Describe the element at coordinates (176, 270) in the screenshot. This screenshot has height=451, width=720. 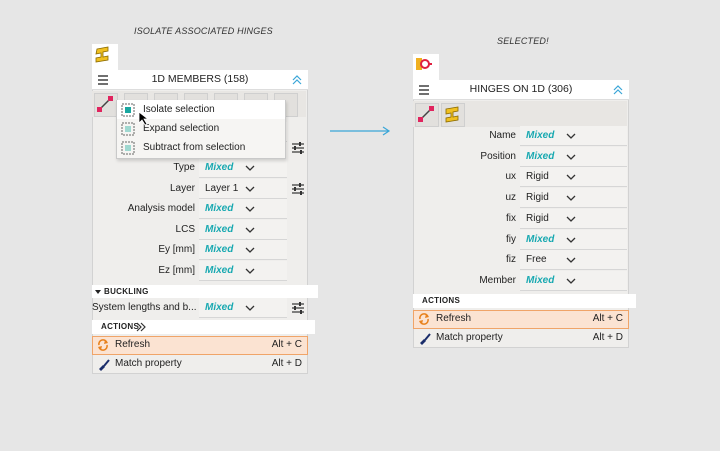
I see `property-label: Ez [mm]` at that location.